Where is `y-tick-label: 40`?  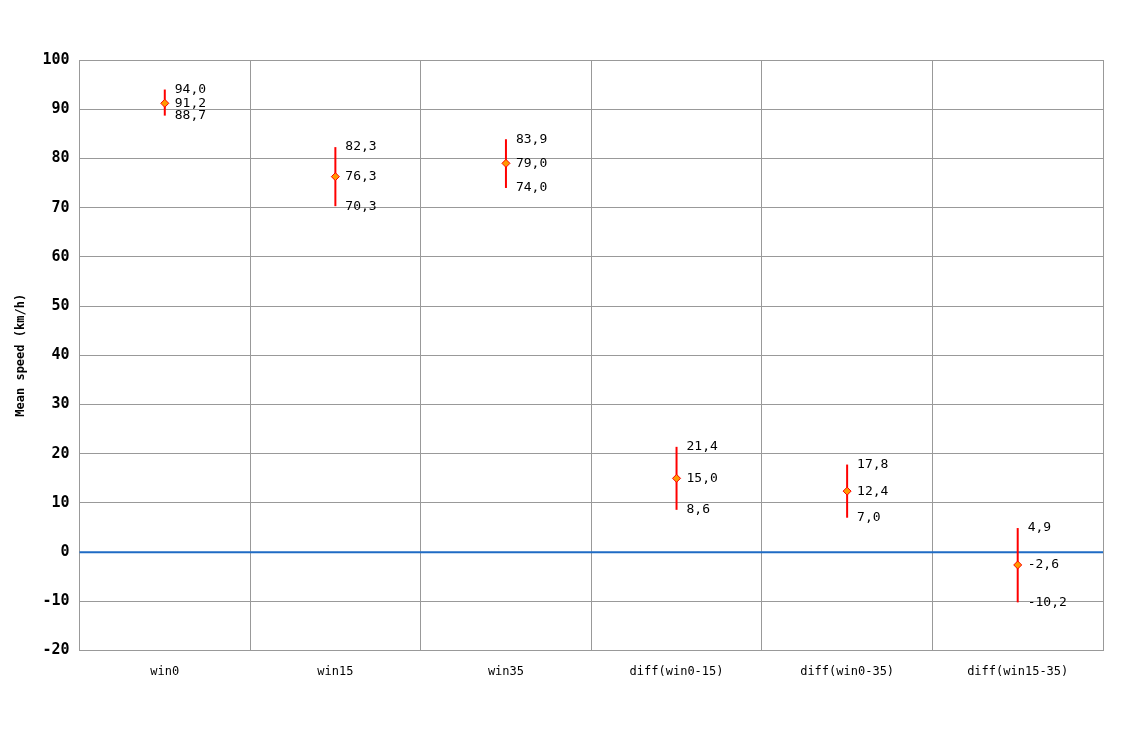 y-tick-label: 40 is located at coordinates (60, 354).